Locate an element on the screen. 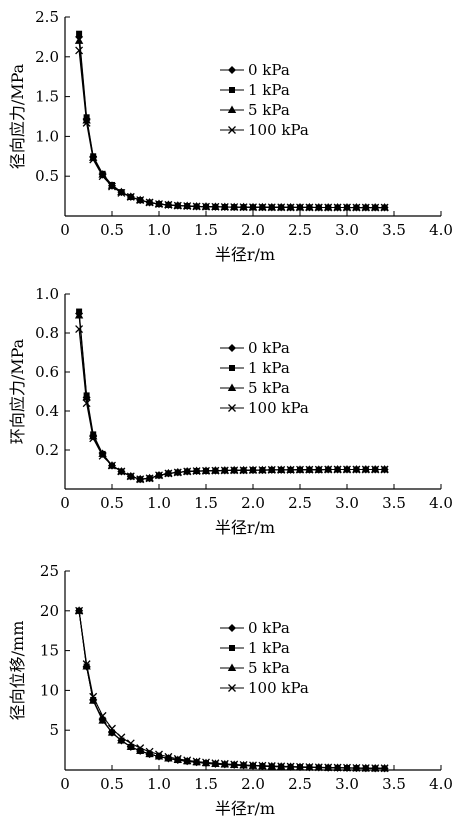  x-tick-label: 2.0 is located at coordinates (253, 503).